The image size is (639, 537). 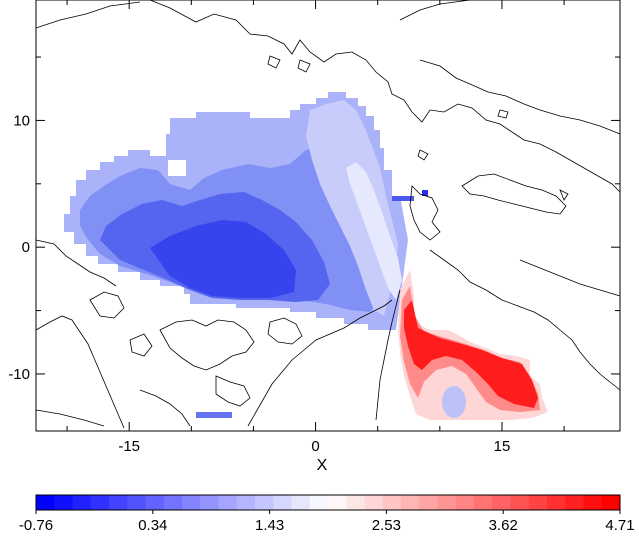 I want to click on coastline-greenland, so click(x=324, y=358).